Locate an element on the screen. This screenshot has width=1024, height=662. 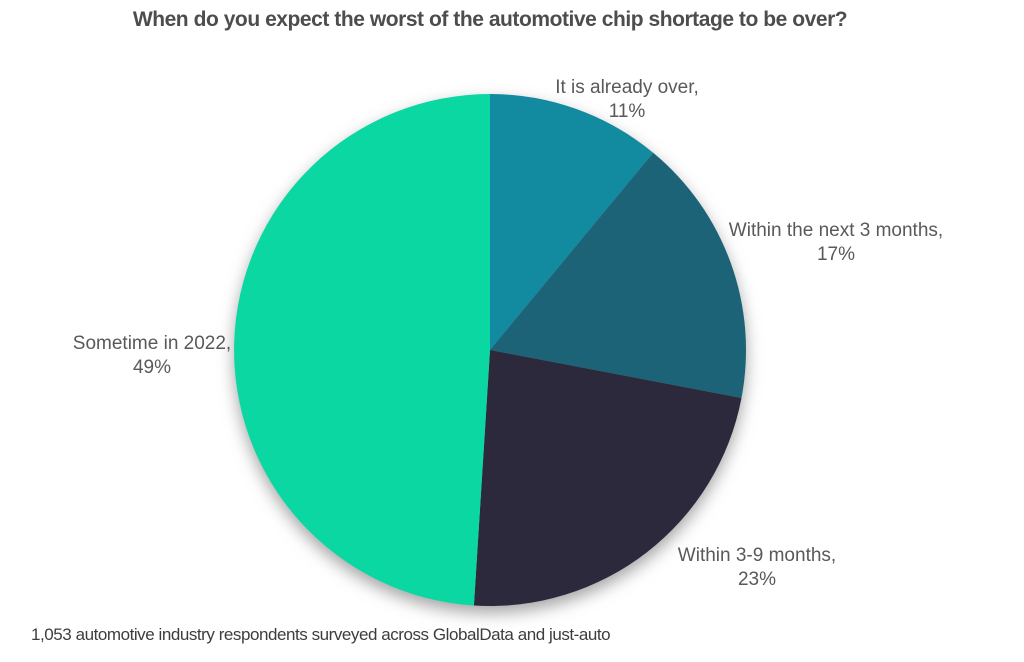
slice-label-sometime-2022: Sometime in 2022, 49% is located at coordinates (152, 355).